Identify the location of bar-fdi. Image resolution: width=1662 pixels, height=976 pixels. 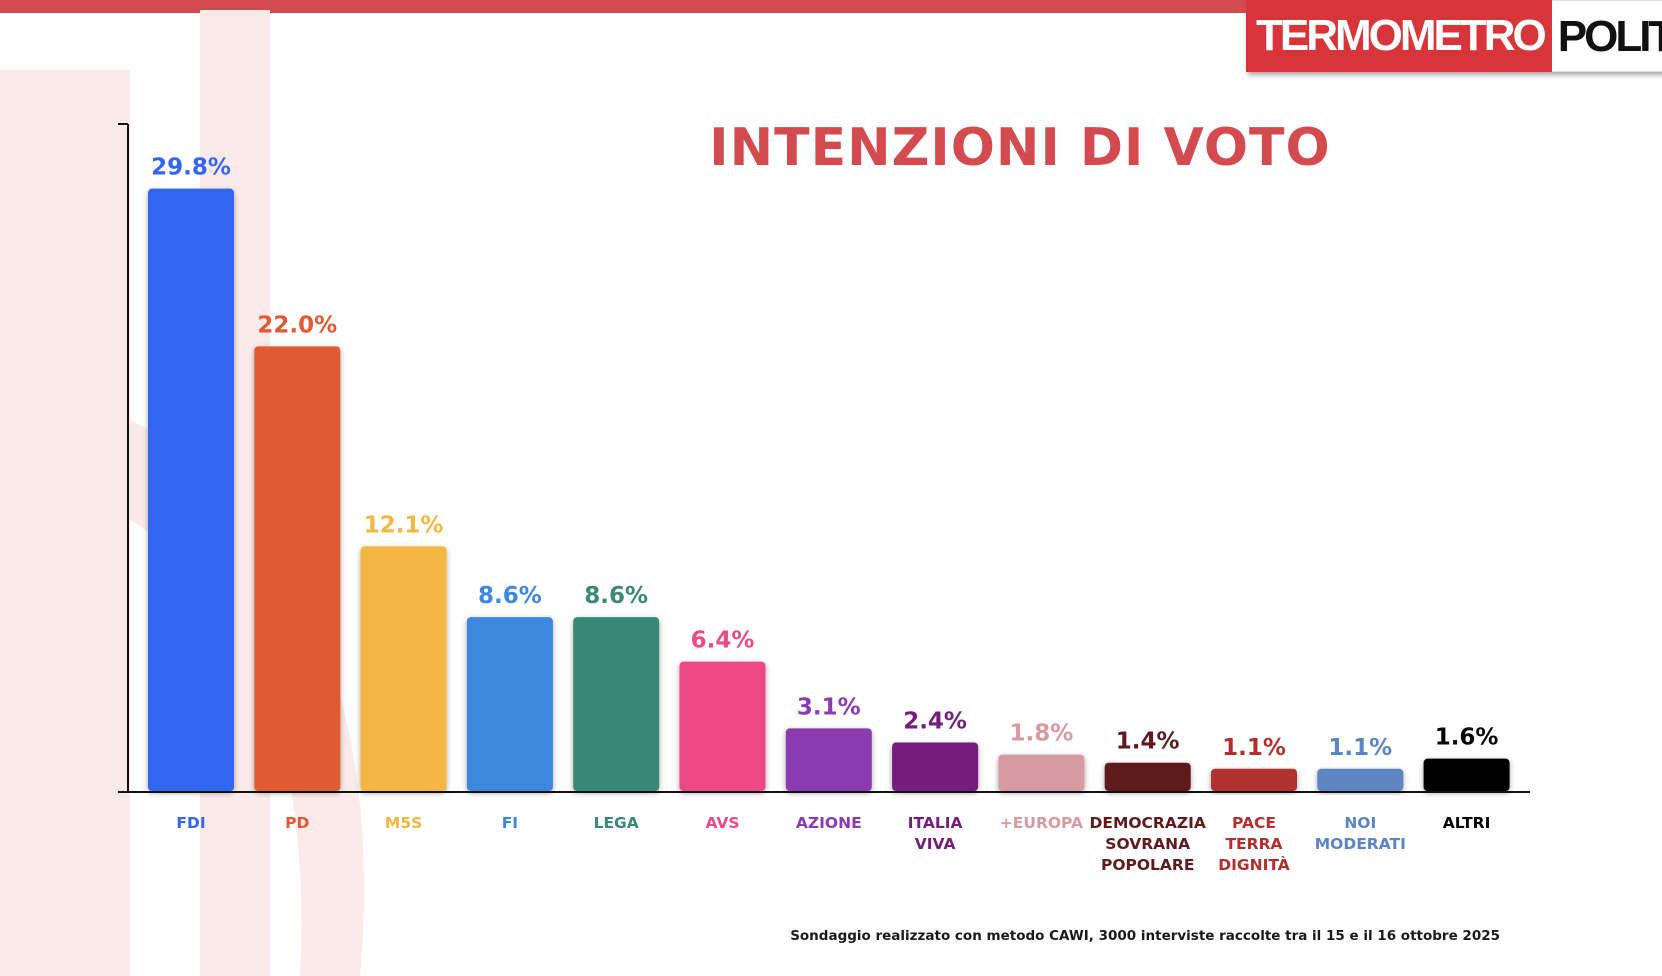
(191, 490).